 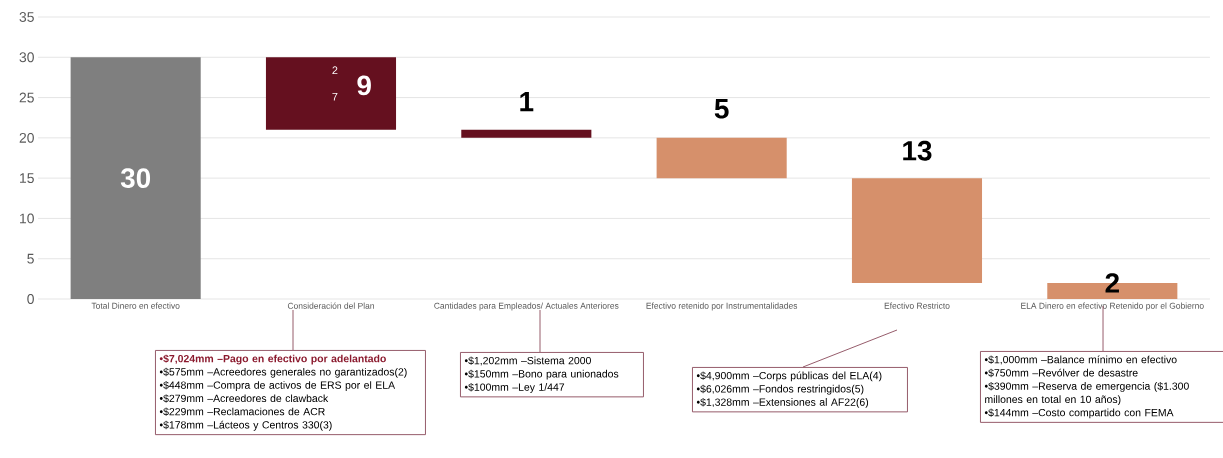 What do you see at coordinates (1061, 373) in the screenshot?
I see `text: •$750mm –Revólver de desastre` at bounding box center [1061, 373].